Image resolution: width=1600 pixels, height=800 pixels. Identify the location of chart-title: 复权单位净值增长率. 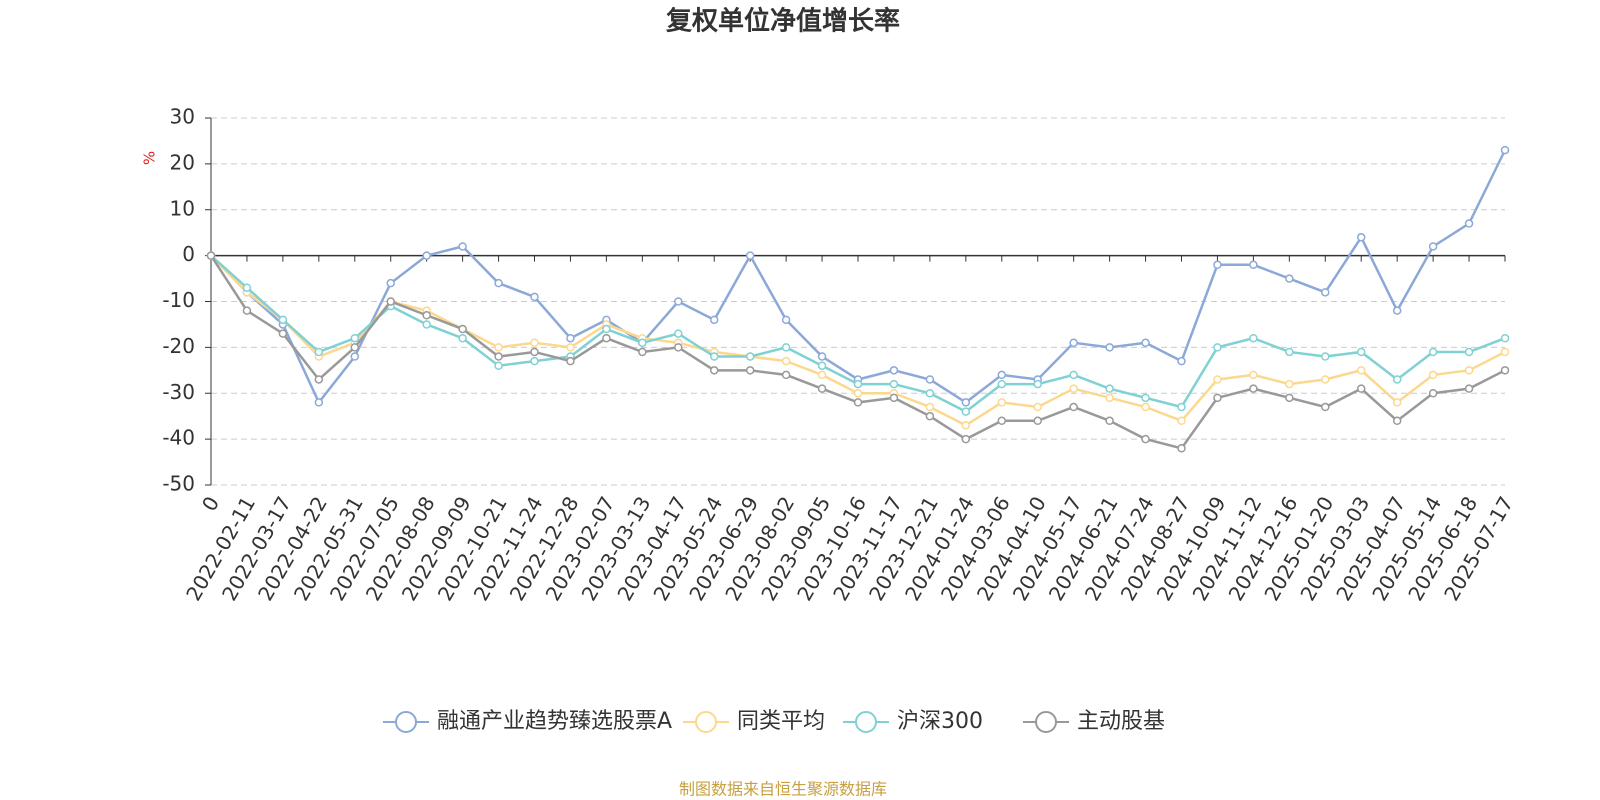
(783, 21).